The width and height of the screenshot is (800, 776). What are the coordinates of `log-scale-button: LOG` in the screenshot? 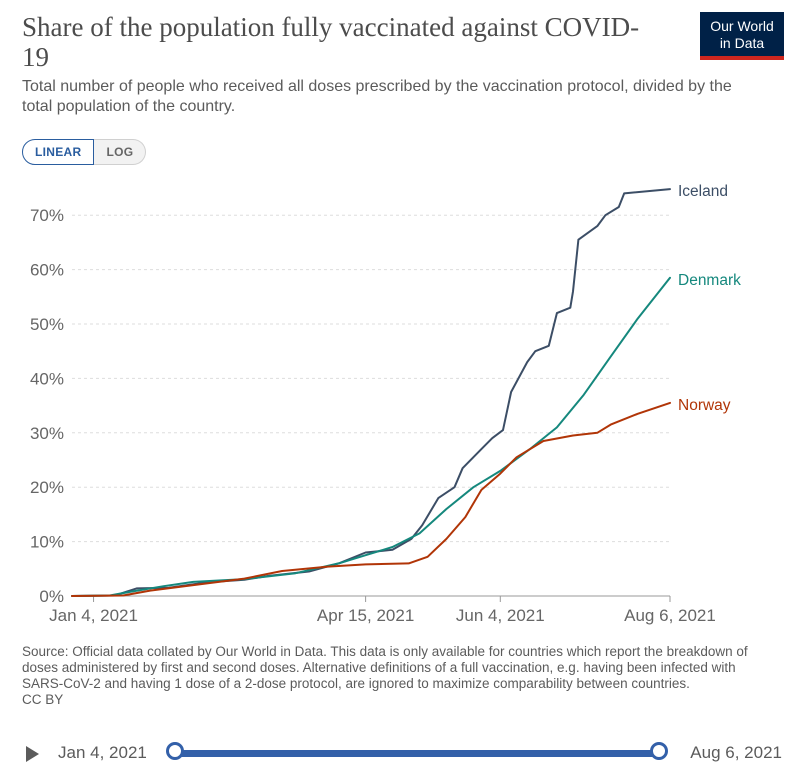 It's located at (120, 152).